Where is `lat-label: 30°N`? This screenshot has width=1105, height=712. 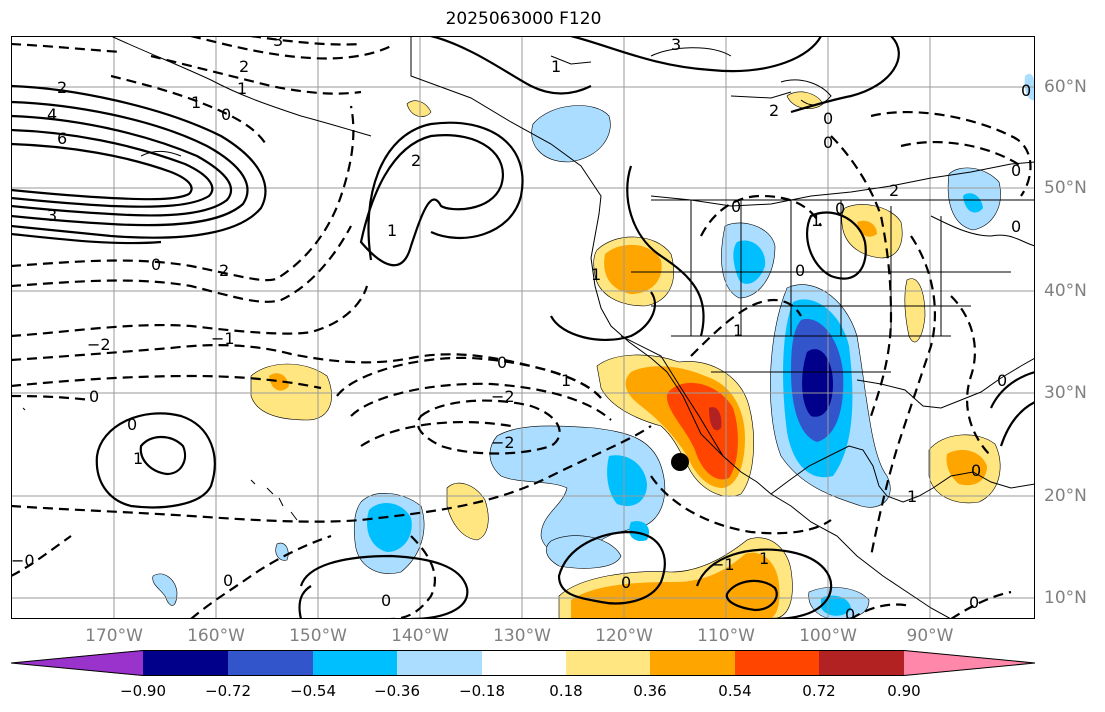 lat-label: 30°N is located at coordinates (1065, 393).